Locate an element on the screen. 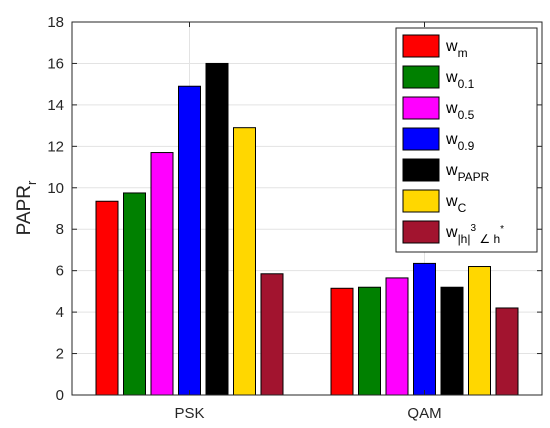 This screenshot has width=550, height=428. legend-label: wC is located at coordinates (456, 204).